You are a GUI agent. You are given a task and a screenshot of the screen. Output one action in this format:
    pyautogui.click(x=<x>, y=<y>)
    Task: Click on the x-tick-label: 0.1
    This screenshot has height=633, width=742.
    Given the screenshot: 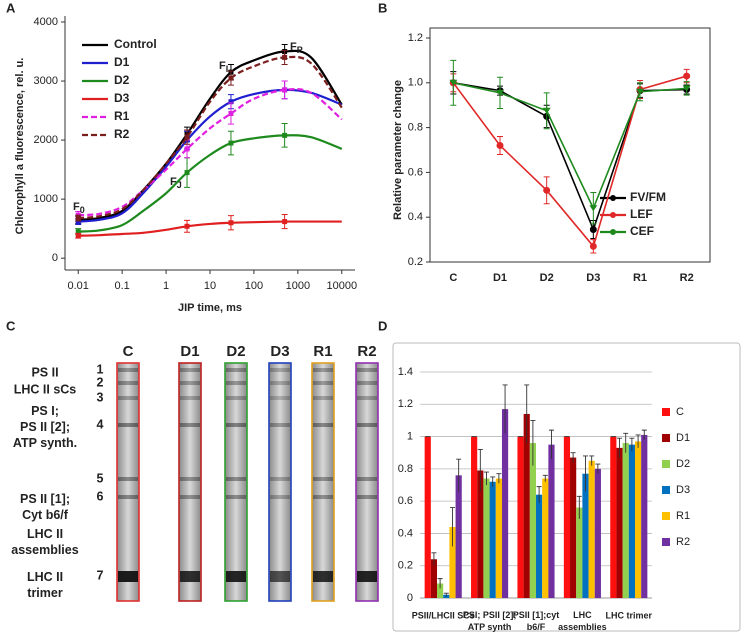 What is the action you would take?
    pyautogui.click(x=122, y=286)
    